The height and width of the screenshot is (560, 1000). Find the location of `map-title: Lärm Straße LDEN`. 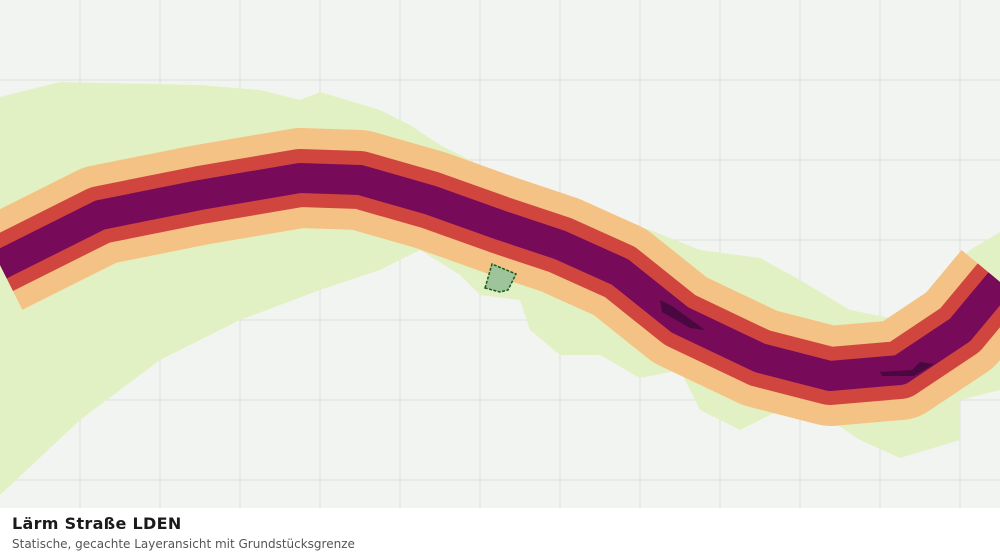

map-title: Lärm Straße LDEN is located at coordinates (97, 523).